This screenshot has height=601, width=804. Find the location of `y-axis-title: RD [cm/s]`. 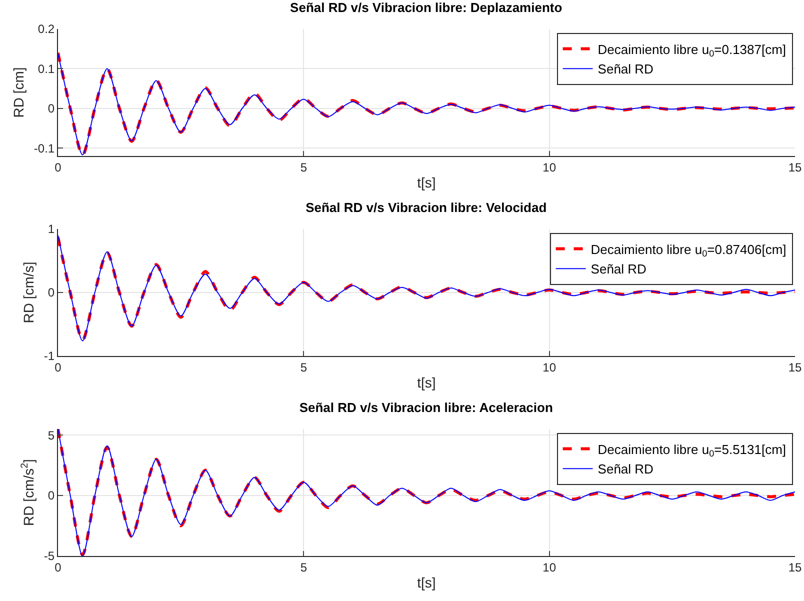

y-axis-title: RD [cm/s] is located at coordinates (28, 293).